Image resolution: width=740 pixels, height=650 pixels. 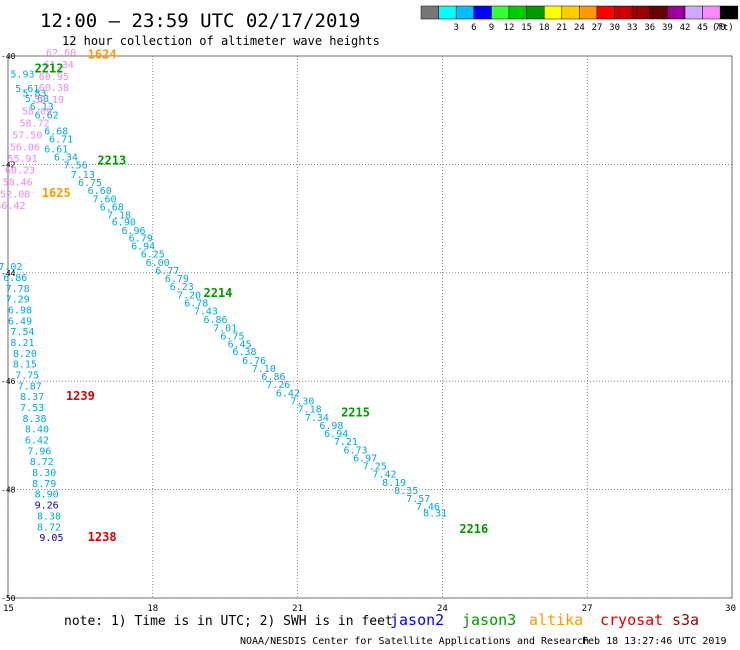 What do you see at coordinates (20, 171) in the screenshot?
I see `wave-height-label: 60.23` at bounding box center [20, 171].